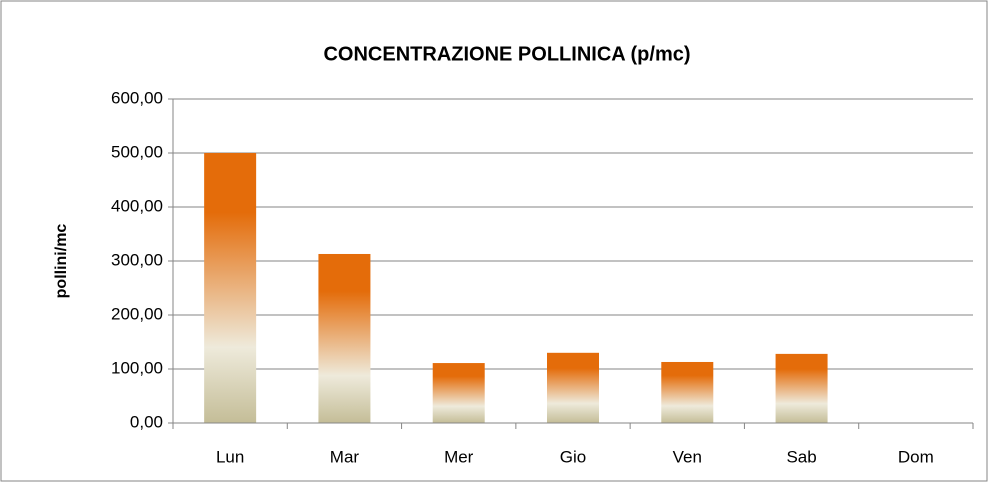 The image size is (989, 483). Describe the element at coordinates (345, 456) in the screenshot. I see `x-tick-label: Mar` at that location.